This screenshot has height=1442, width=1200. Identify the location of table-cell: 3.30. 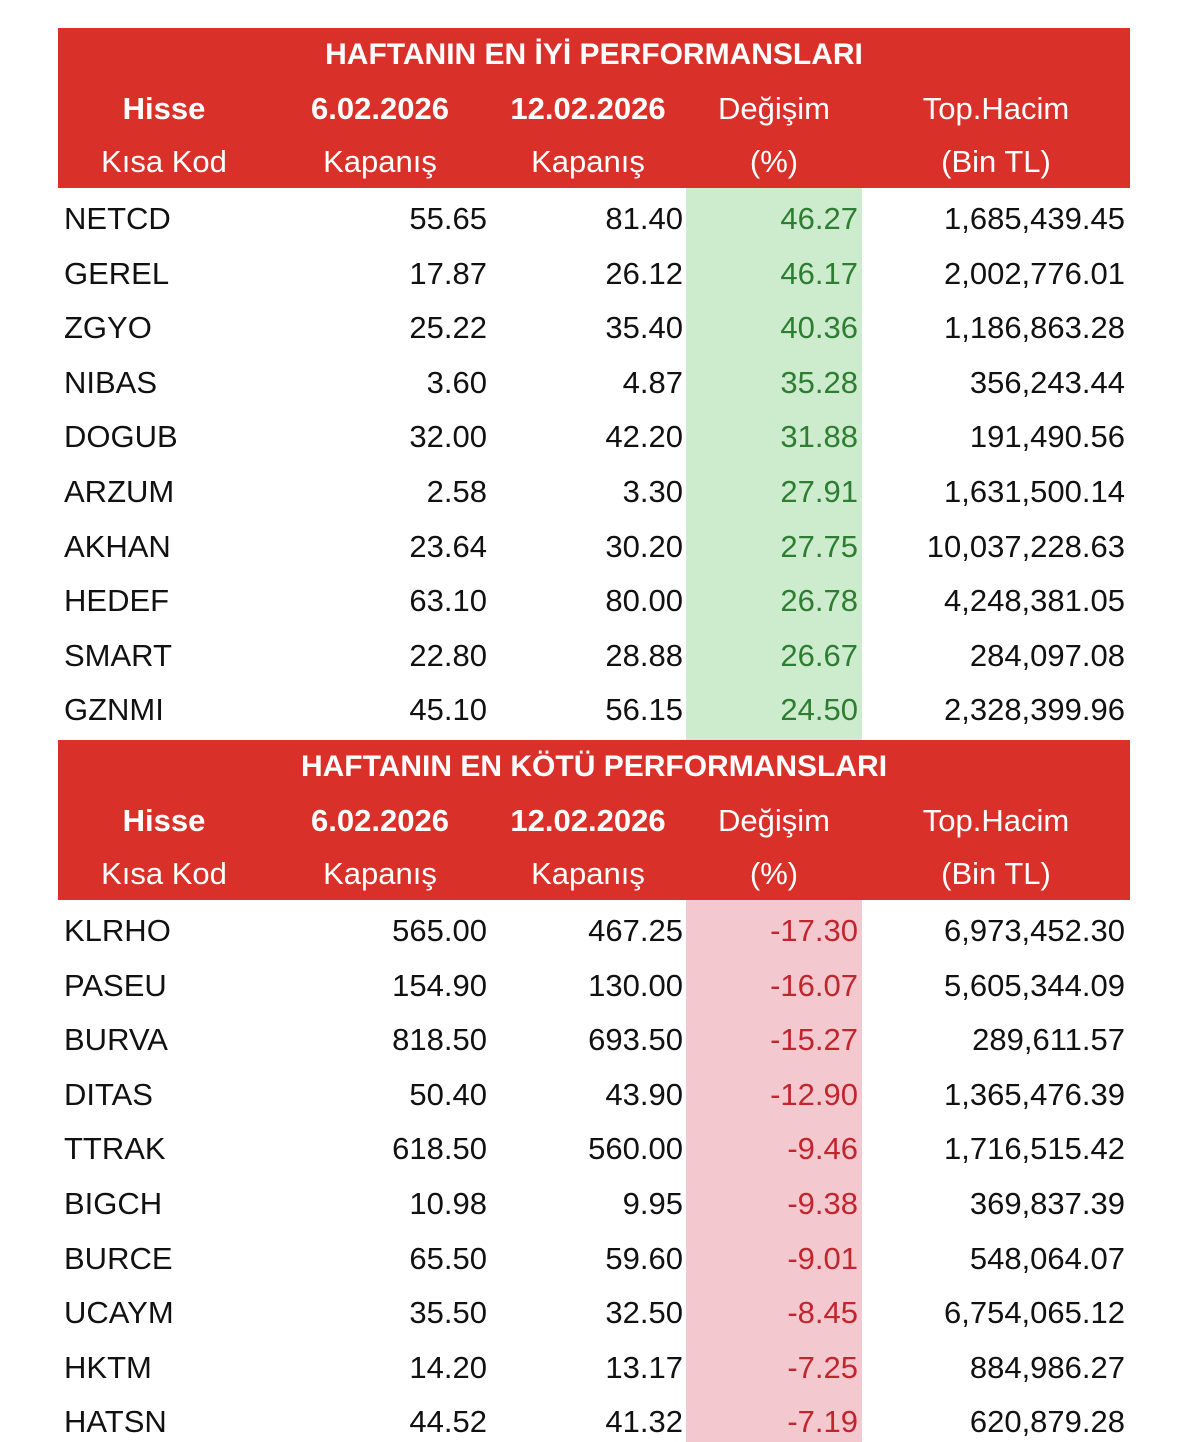
(652, 491).